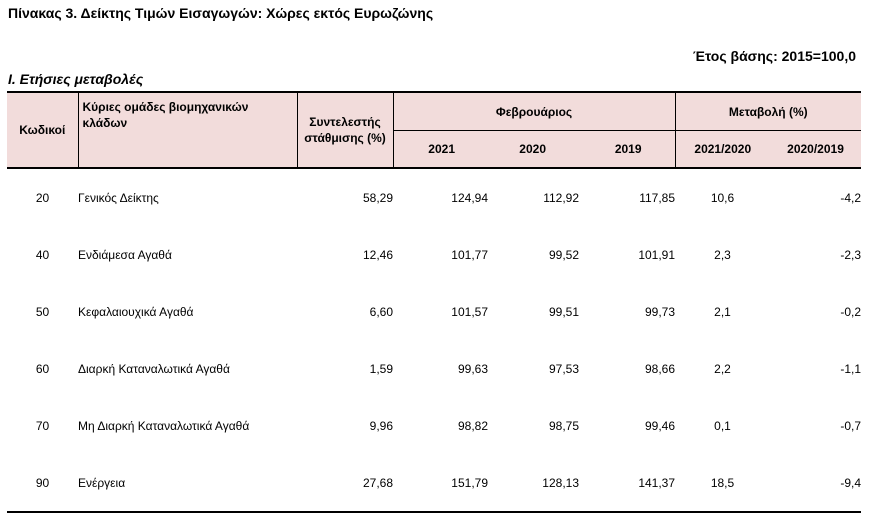 This screenshot has width=869, height=522. I want to click on row-value-2020: 97,53, so click(563, 368).